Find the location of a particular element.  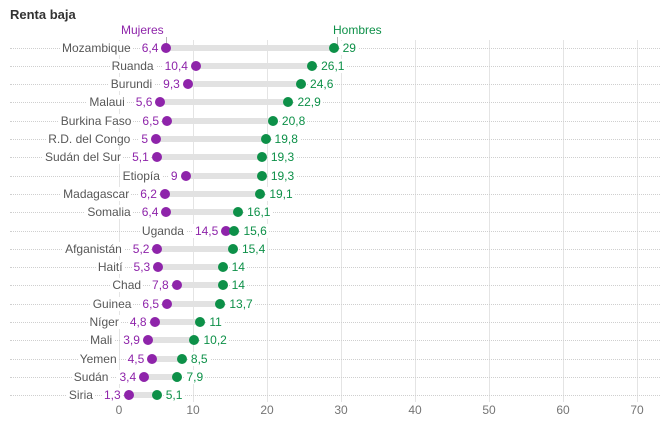

row-left-labels: Níger 4,8 is located at coordinates (118, 322).